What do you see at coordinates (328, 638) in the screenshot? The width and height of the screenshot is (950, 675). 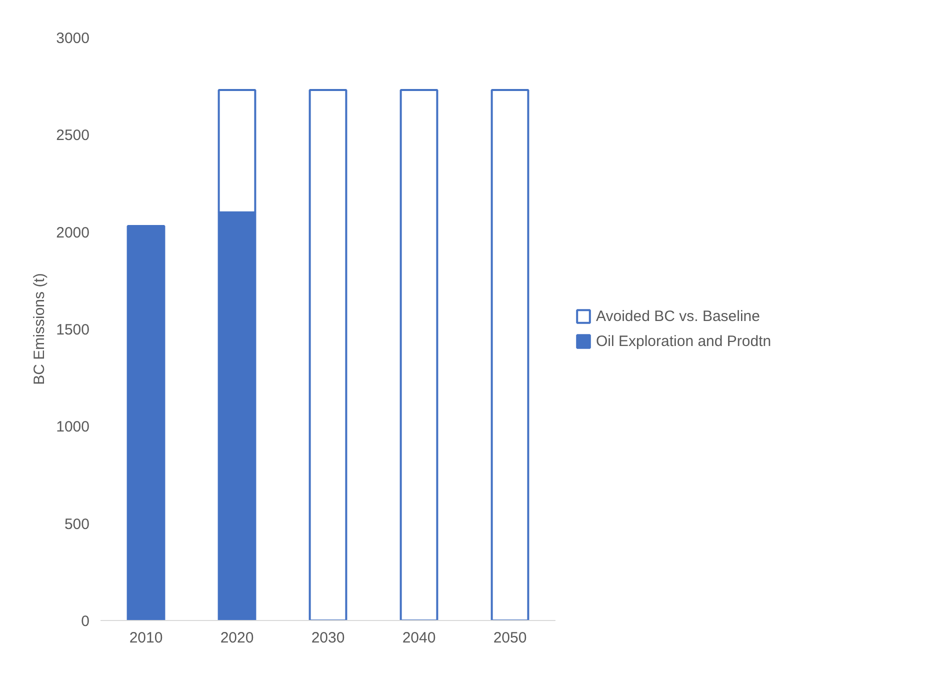 I see `x-tick-label: 2030` at bounding box center [328, 638].